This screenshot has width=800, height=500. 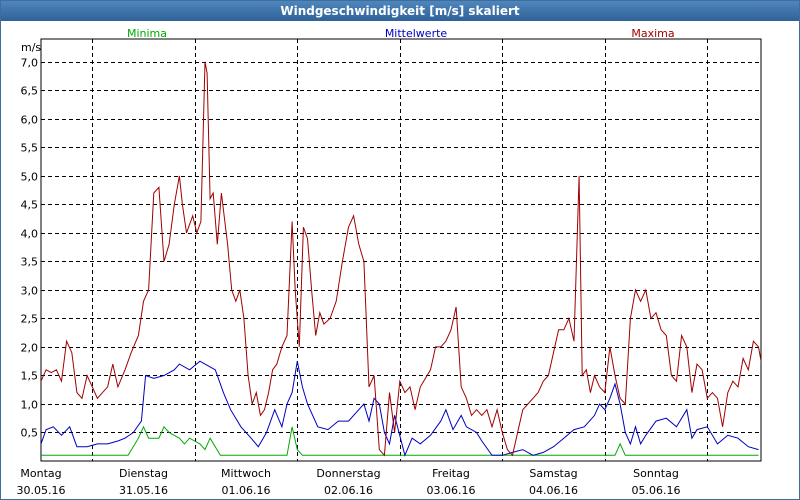 What do you see at coordinates (30, 348) in the screenshot?
I see `y-tick-label: 2,0` at bounding box center [30, 348].